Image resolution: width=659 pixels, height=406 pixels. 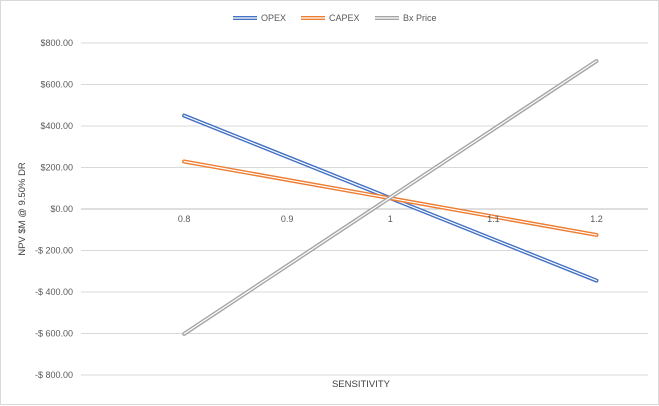 What do you see at coordinates (54, 334) in the screenshot?
I see `y-tick-label: -$ 600.00` at bounding box center [54, 334].